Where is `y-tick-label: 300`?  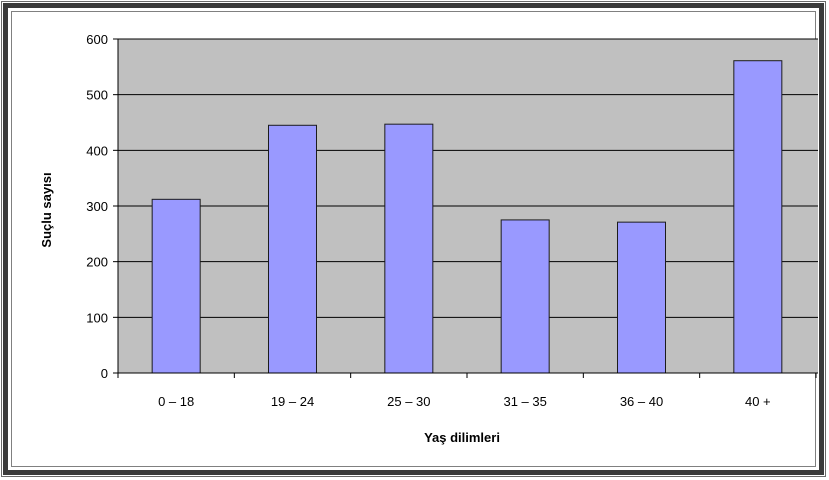
y-tick-label: 300 is located at coordinates (97, 206).